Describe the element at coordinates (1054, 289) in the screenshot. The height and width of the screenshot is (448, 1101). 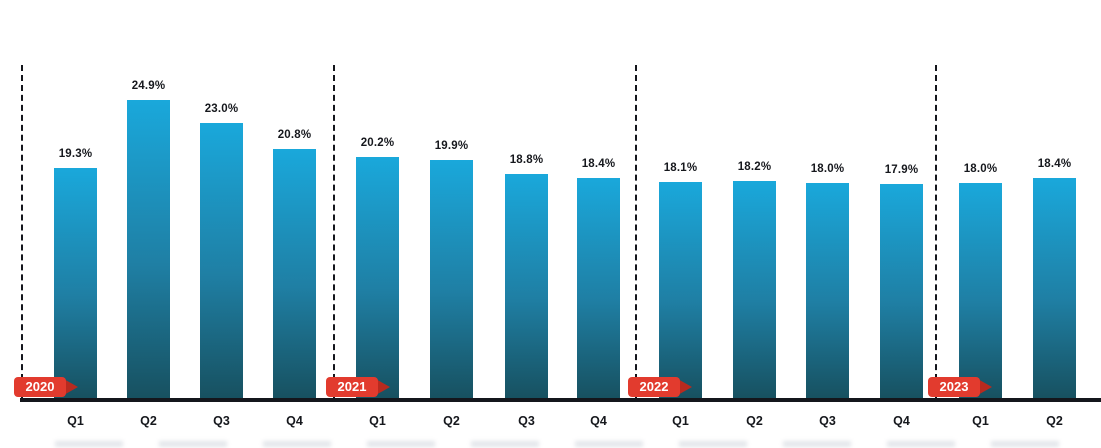
I see `bar-2023-q2` at that location.